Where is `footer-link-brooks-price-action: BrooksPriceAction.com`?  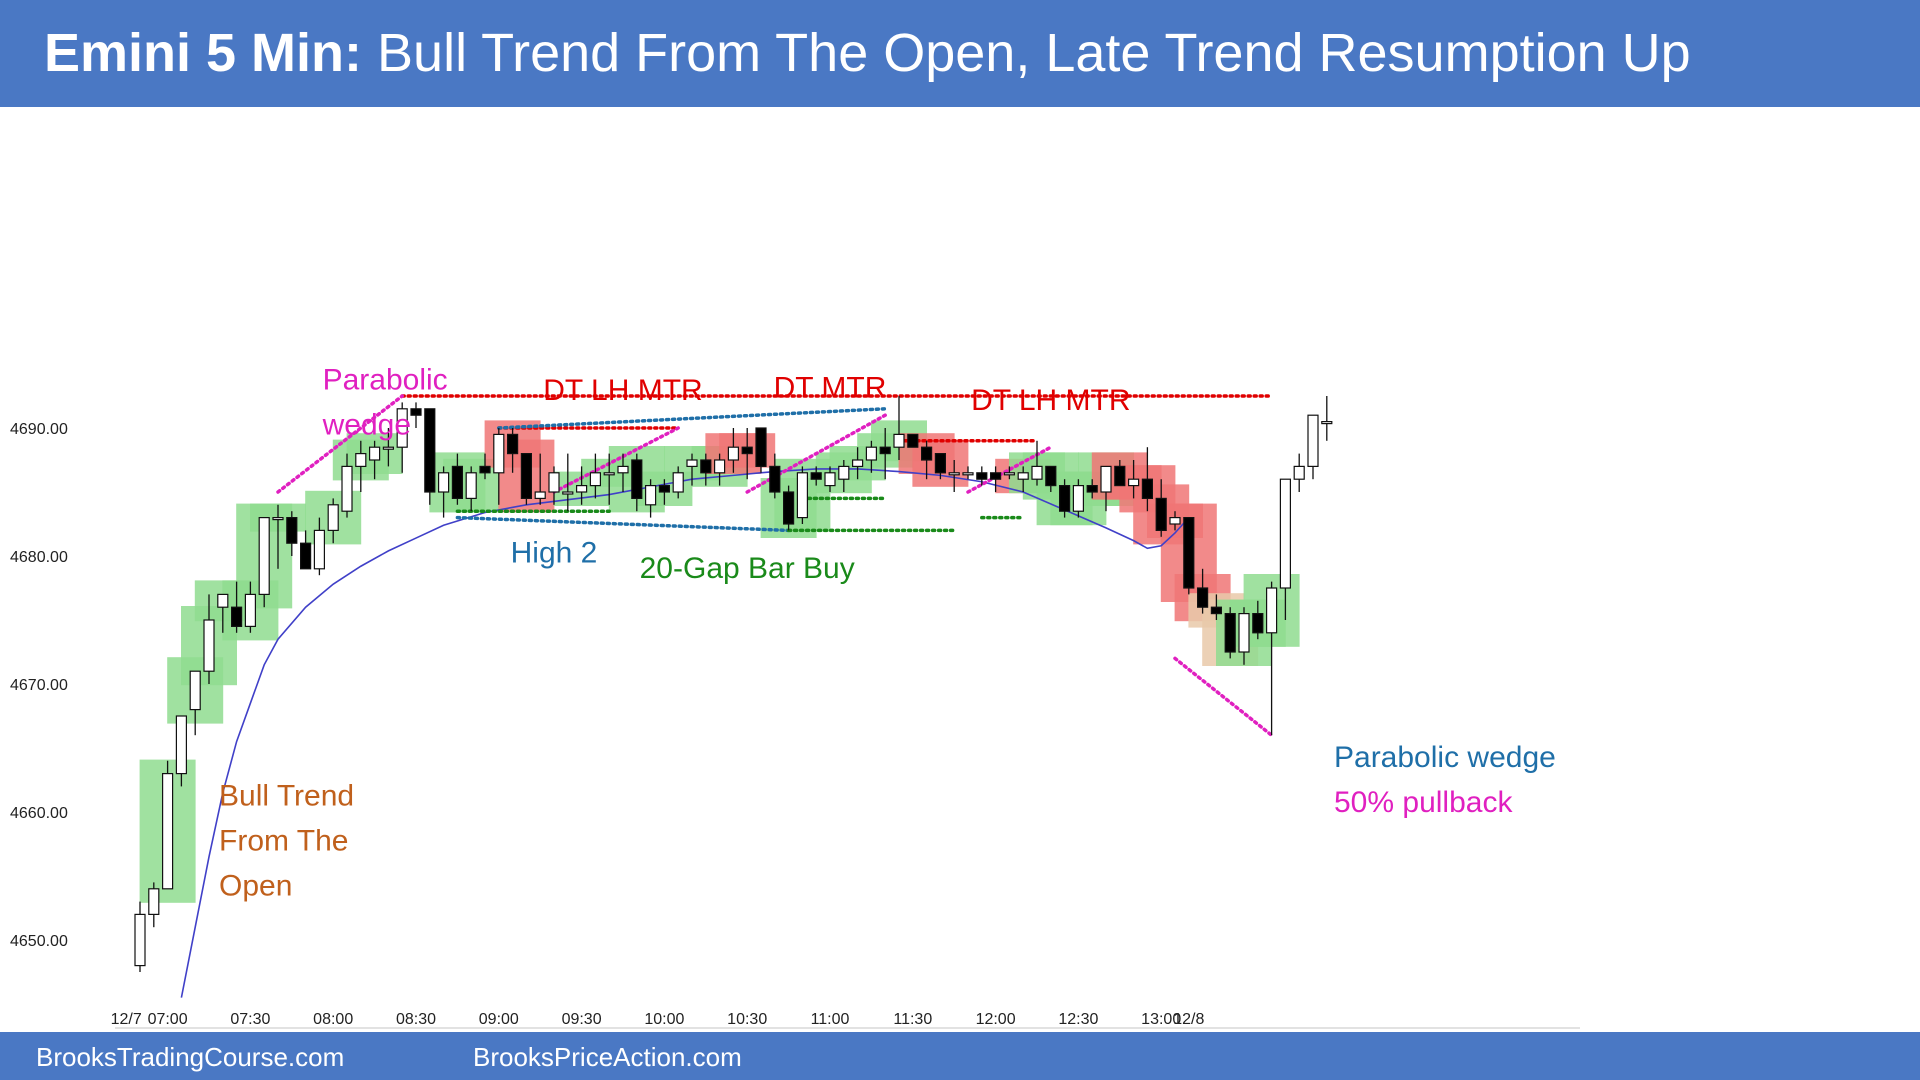 footer-link-brooks-price-action: BrooksPriceAction.com is located at coordinates (607, 1057).